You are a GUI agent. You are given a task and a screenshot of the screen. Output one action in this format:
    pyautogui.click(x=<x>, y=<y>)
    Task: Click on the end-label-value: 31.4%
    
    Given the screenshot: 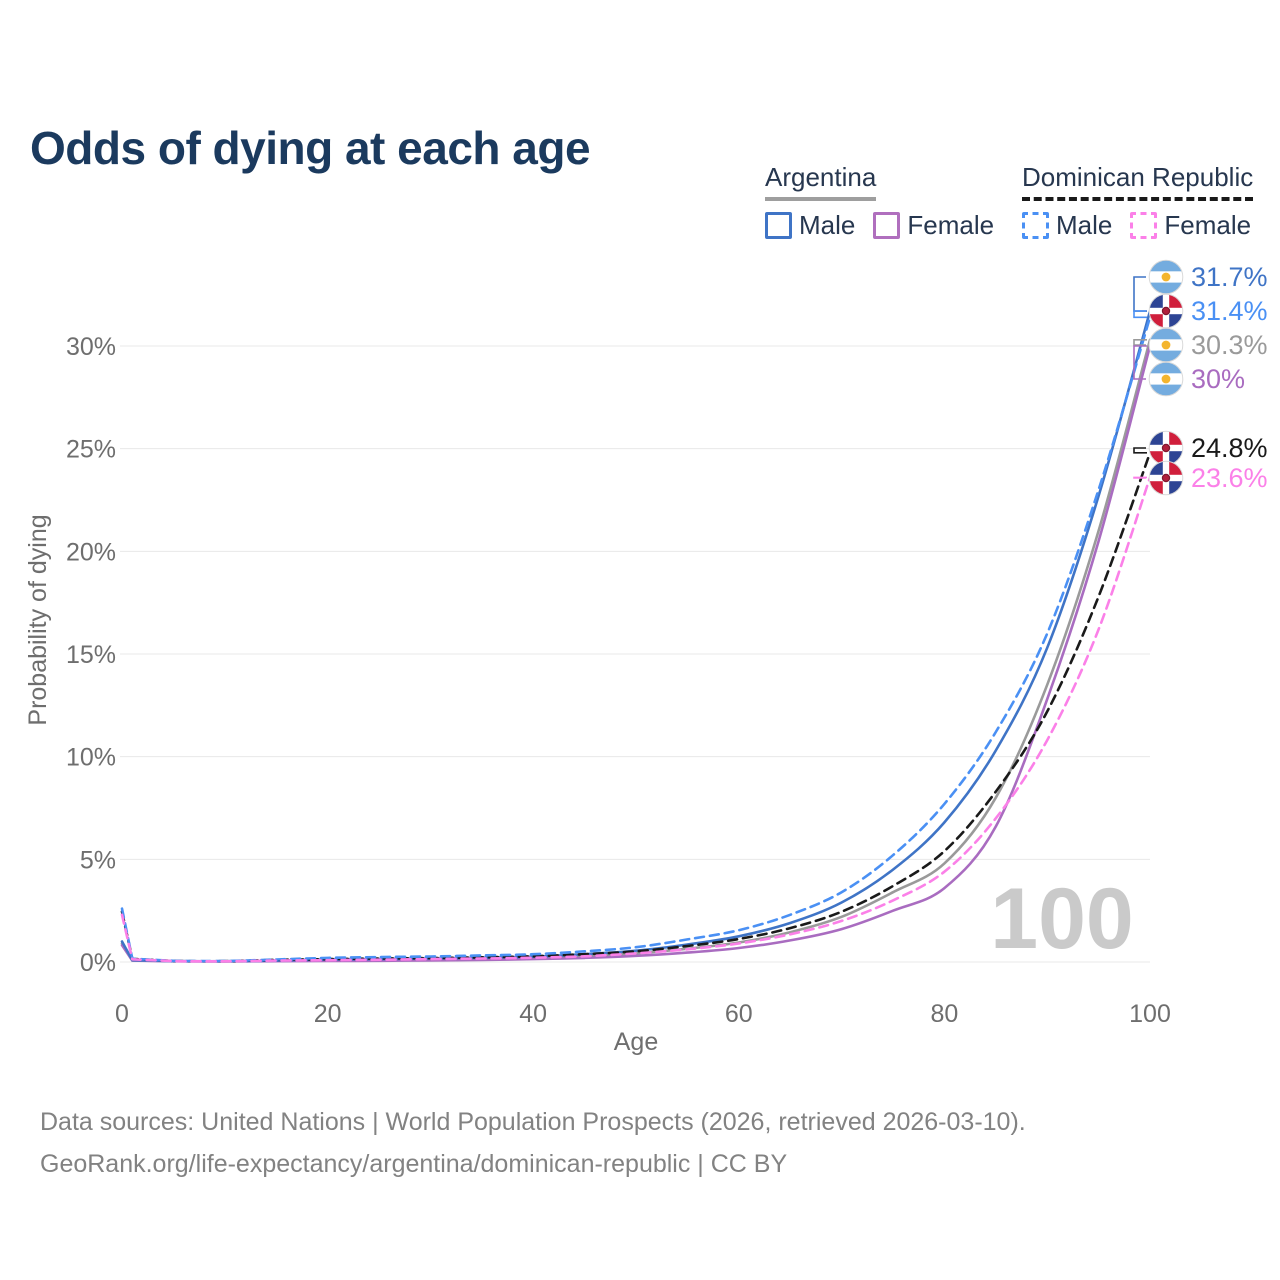 What is the action you would take?
    pyautogui.click(x=1229, y=310)
    